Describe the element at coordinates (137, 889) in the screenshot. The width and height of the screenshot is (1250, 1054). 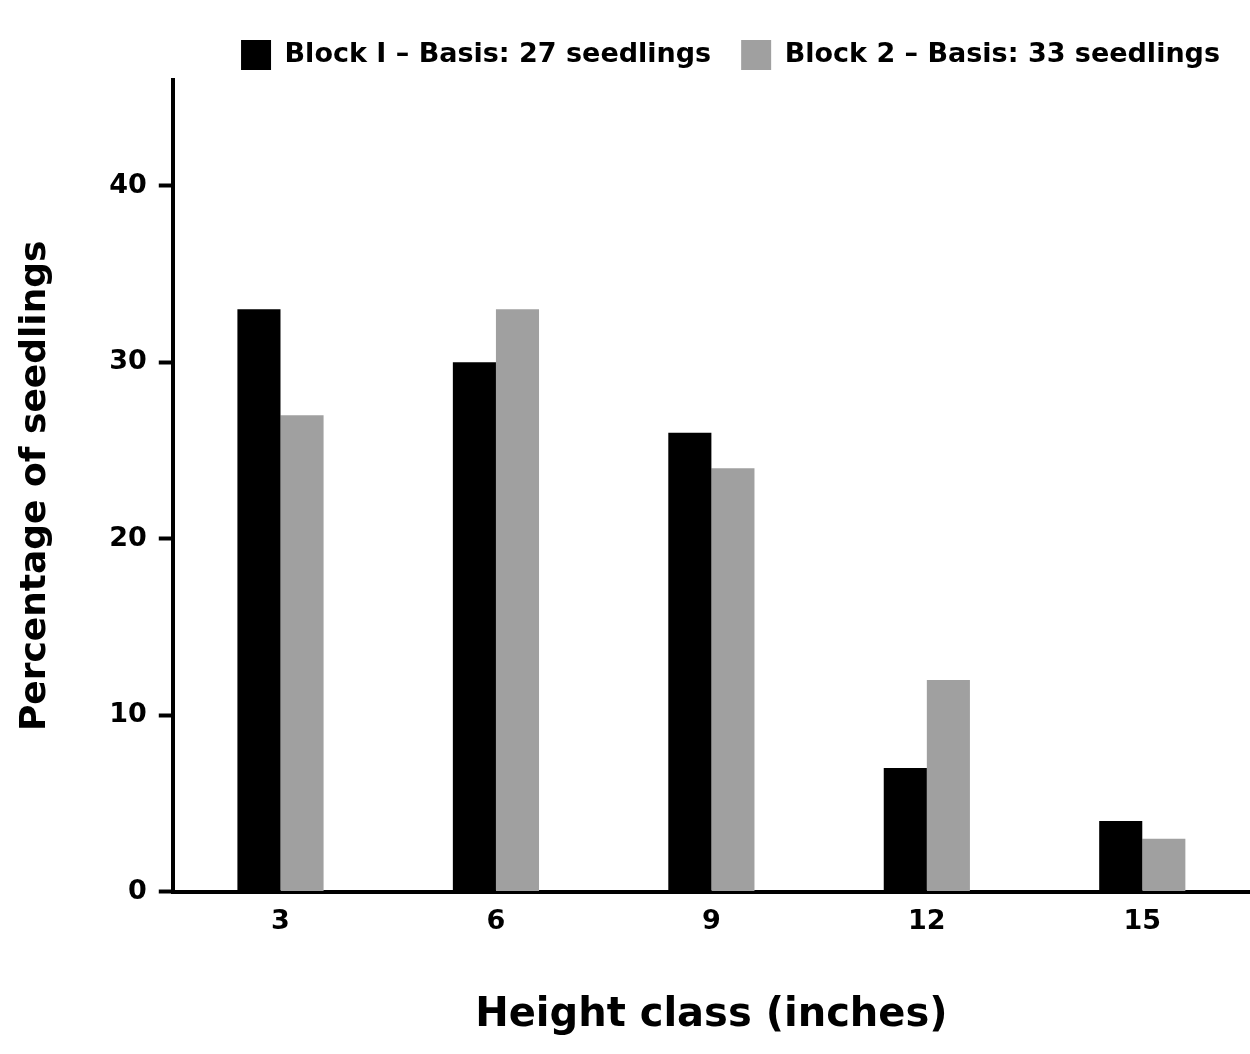
I see `y-tick-label: 0` at that location.